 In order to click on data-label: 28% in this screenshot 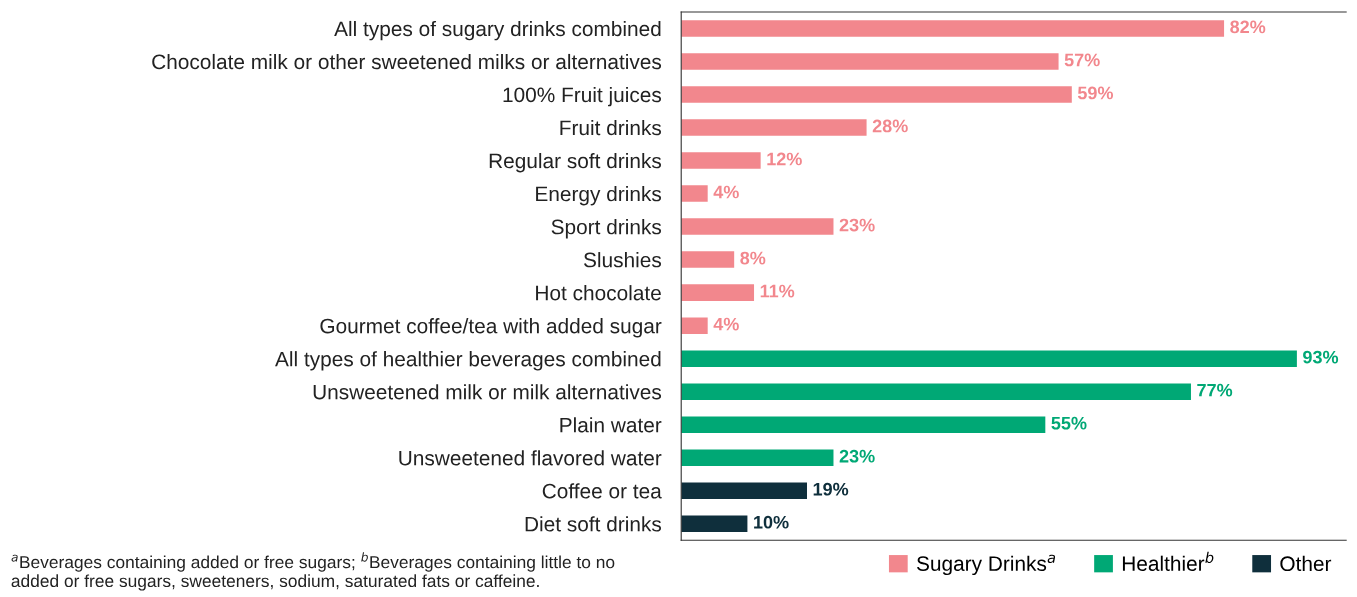, I will do `click(890, 126)`.